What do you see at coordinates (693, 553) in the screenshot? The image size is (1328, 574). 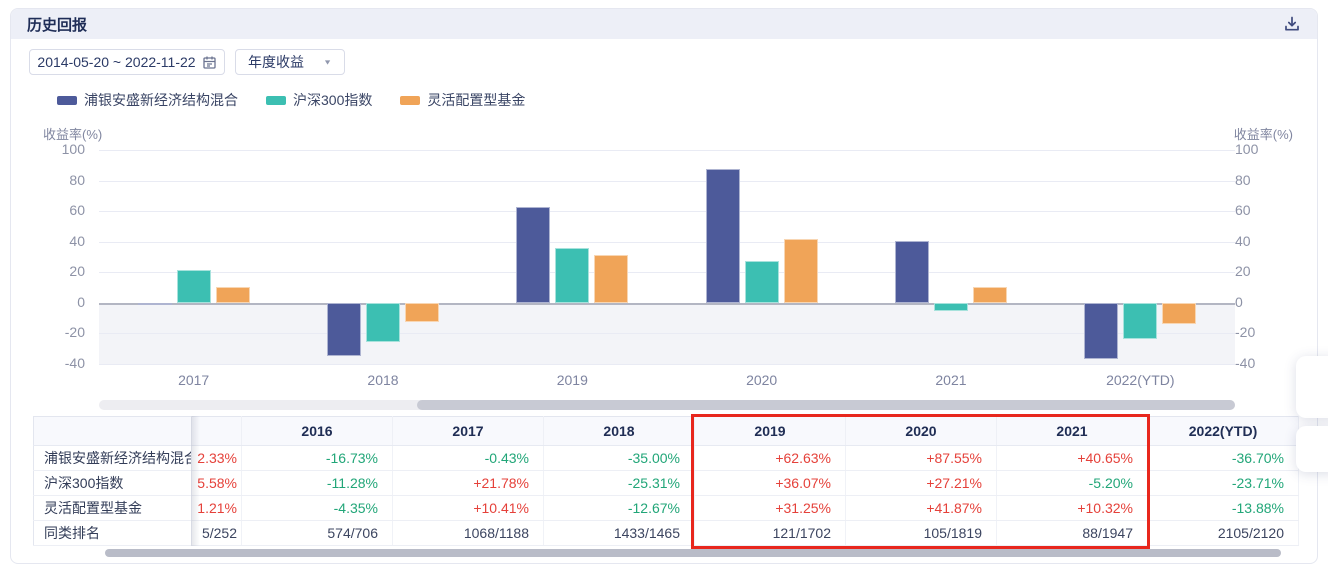 I see `table-scrollbar-thumb` at bounding box center [693, 553].